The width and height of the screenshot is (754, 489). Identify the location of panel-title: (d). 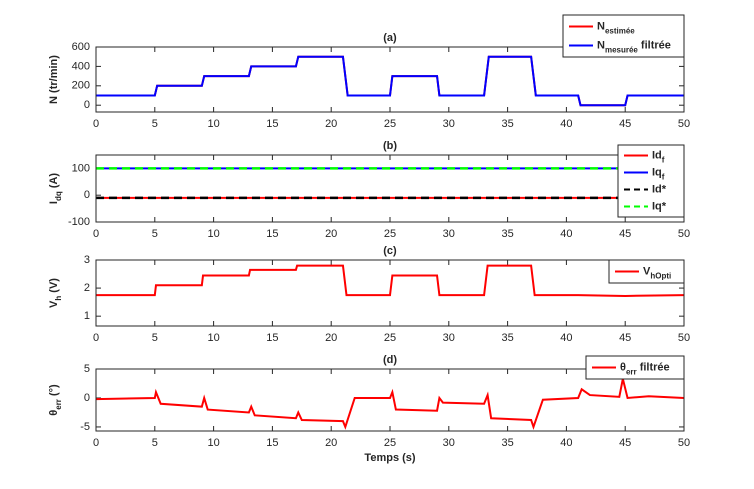
(390, 360).